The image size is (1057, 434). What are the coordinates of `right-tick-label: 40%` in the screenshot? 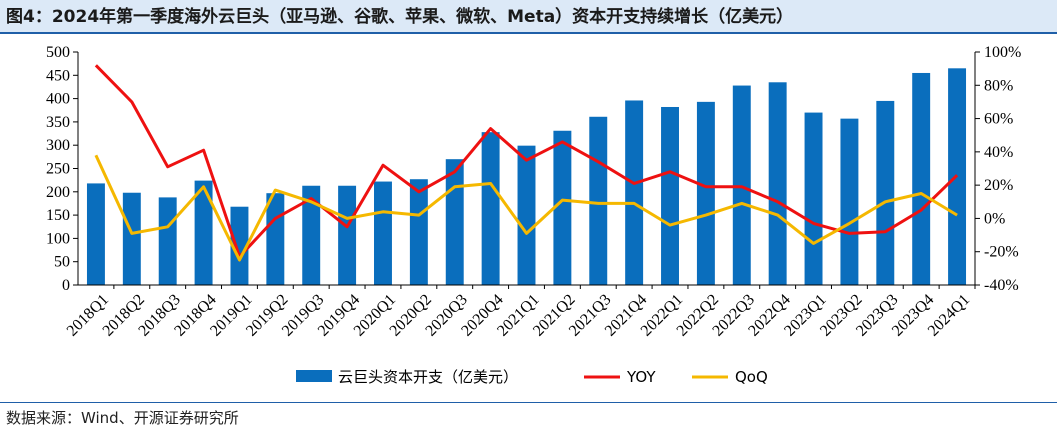 It's located at (998, 152).